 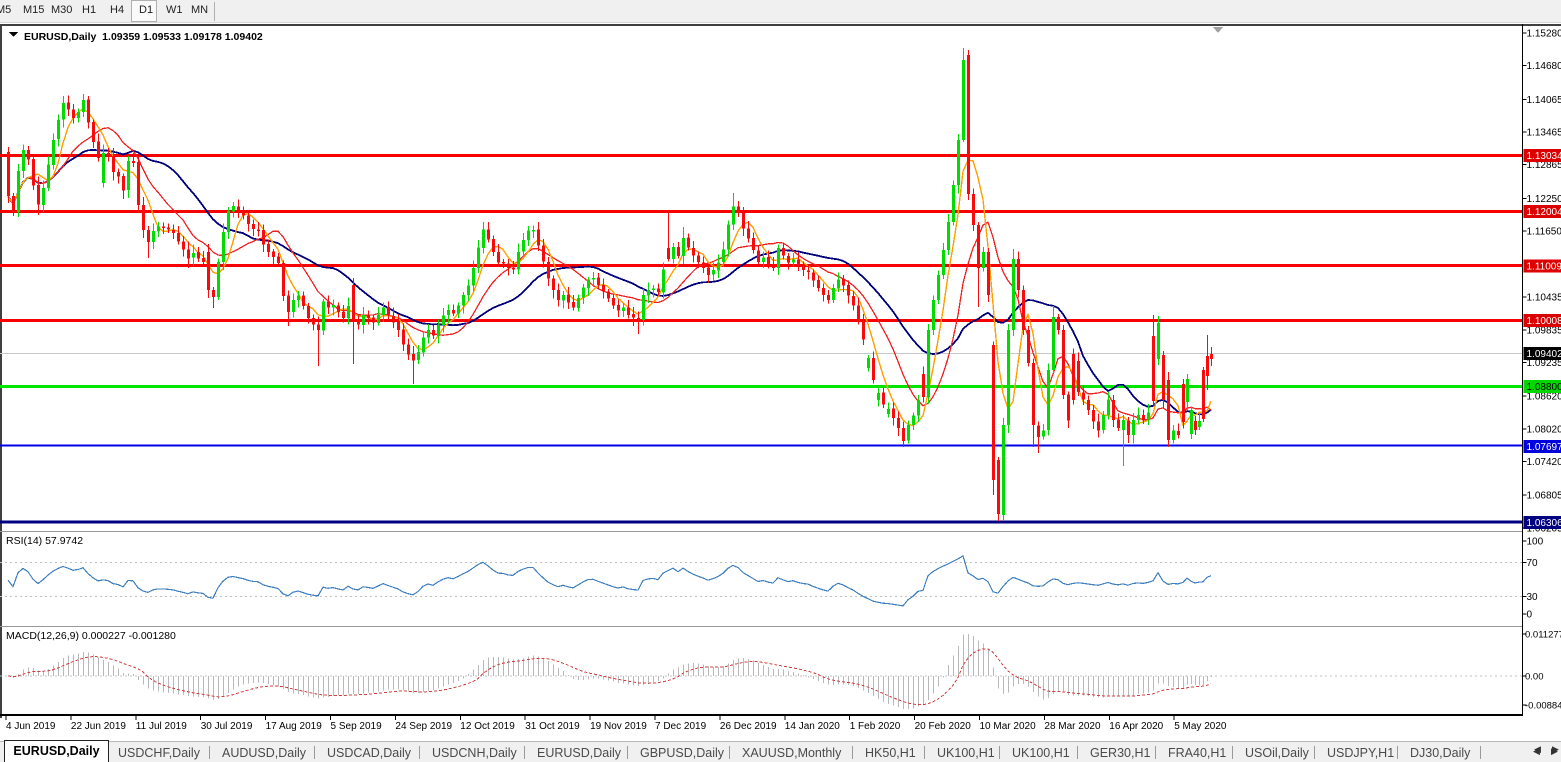 What do you see at coordinates (875, 726) in the screenshot?
I see `svg-text: 1 Feb 2020` at bounding box center [875, 726].